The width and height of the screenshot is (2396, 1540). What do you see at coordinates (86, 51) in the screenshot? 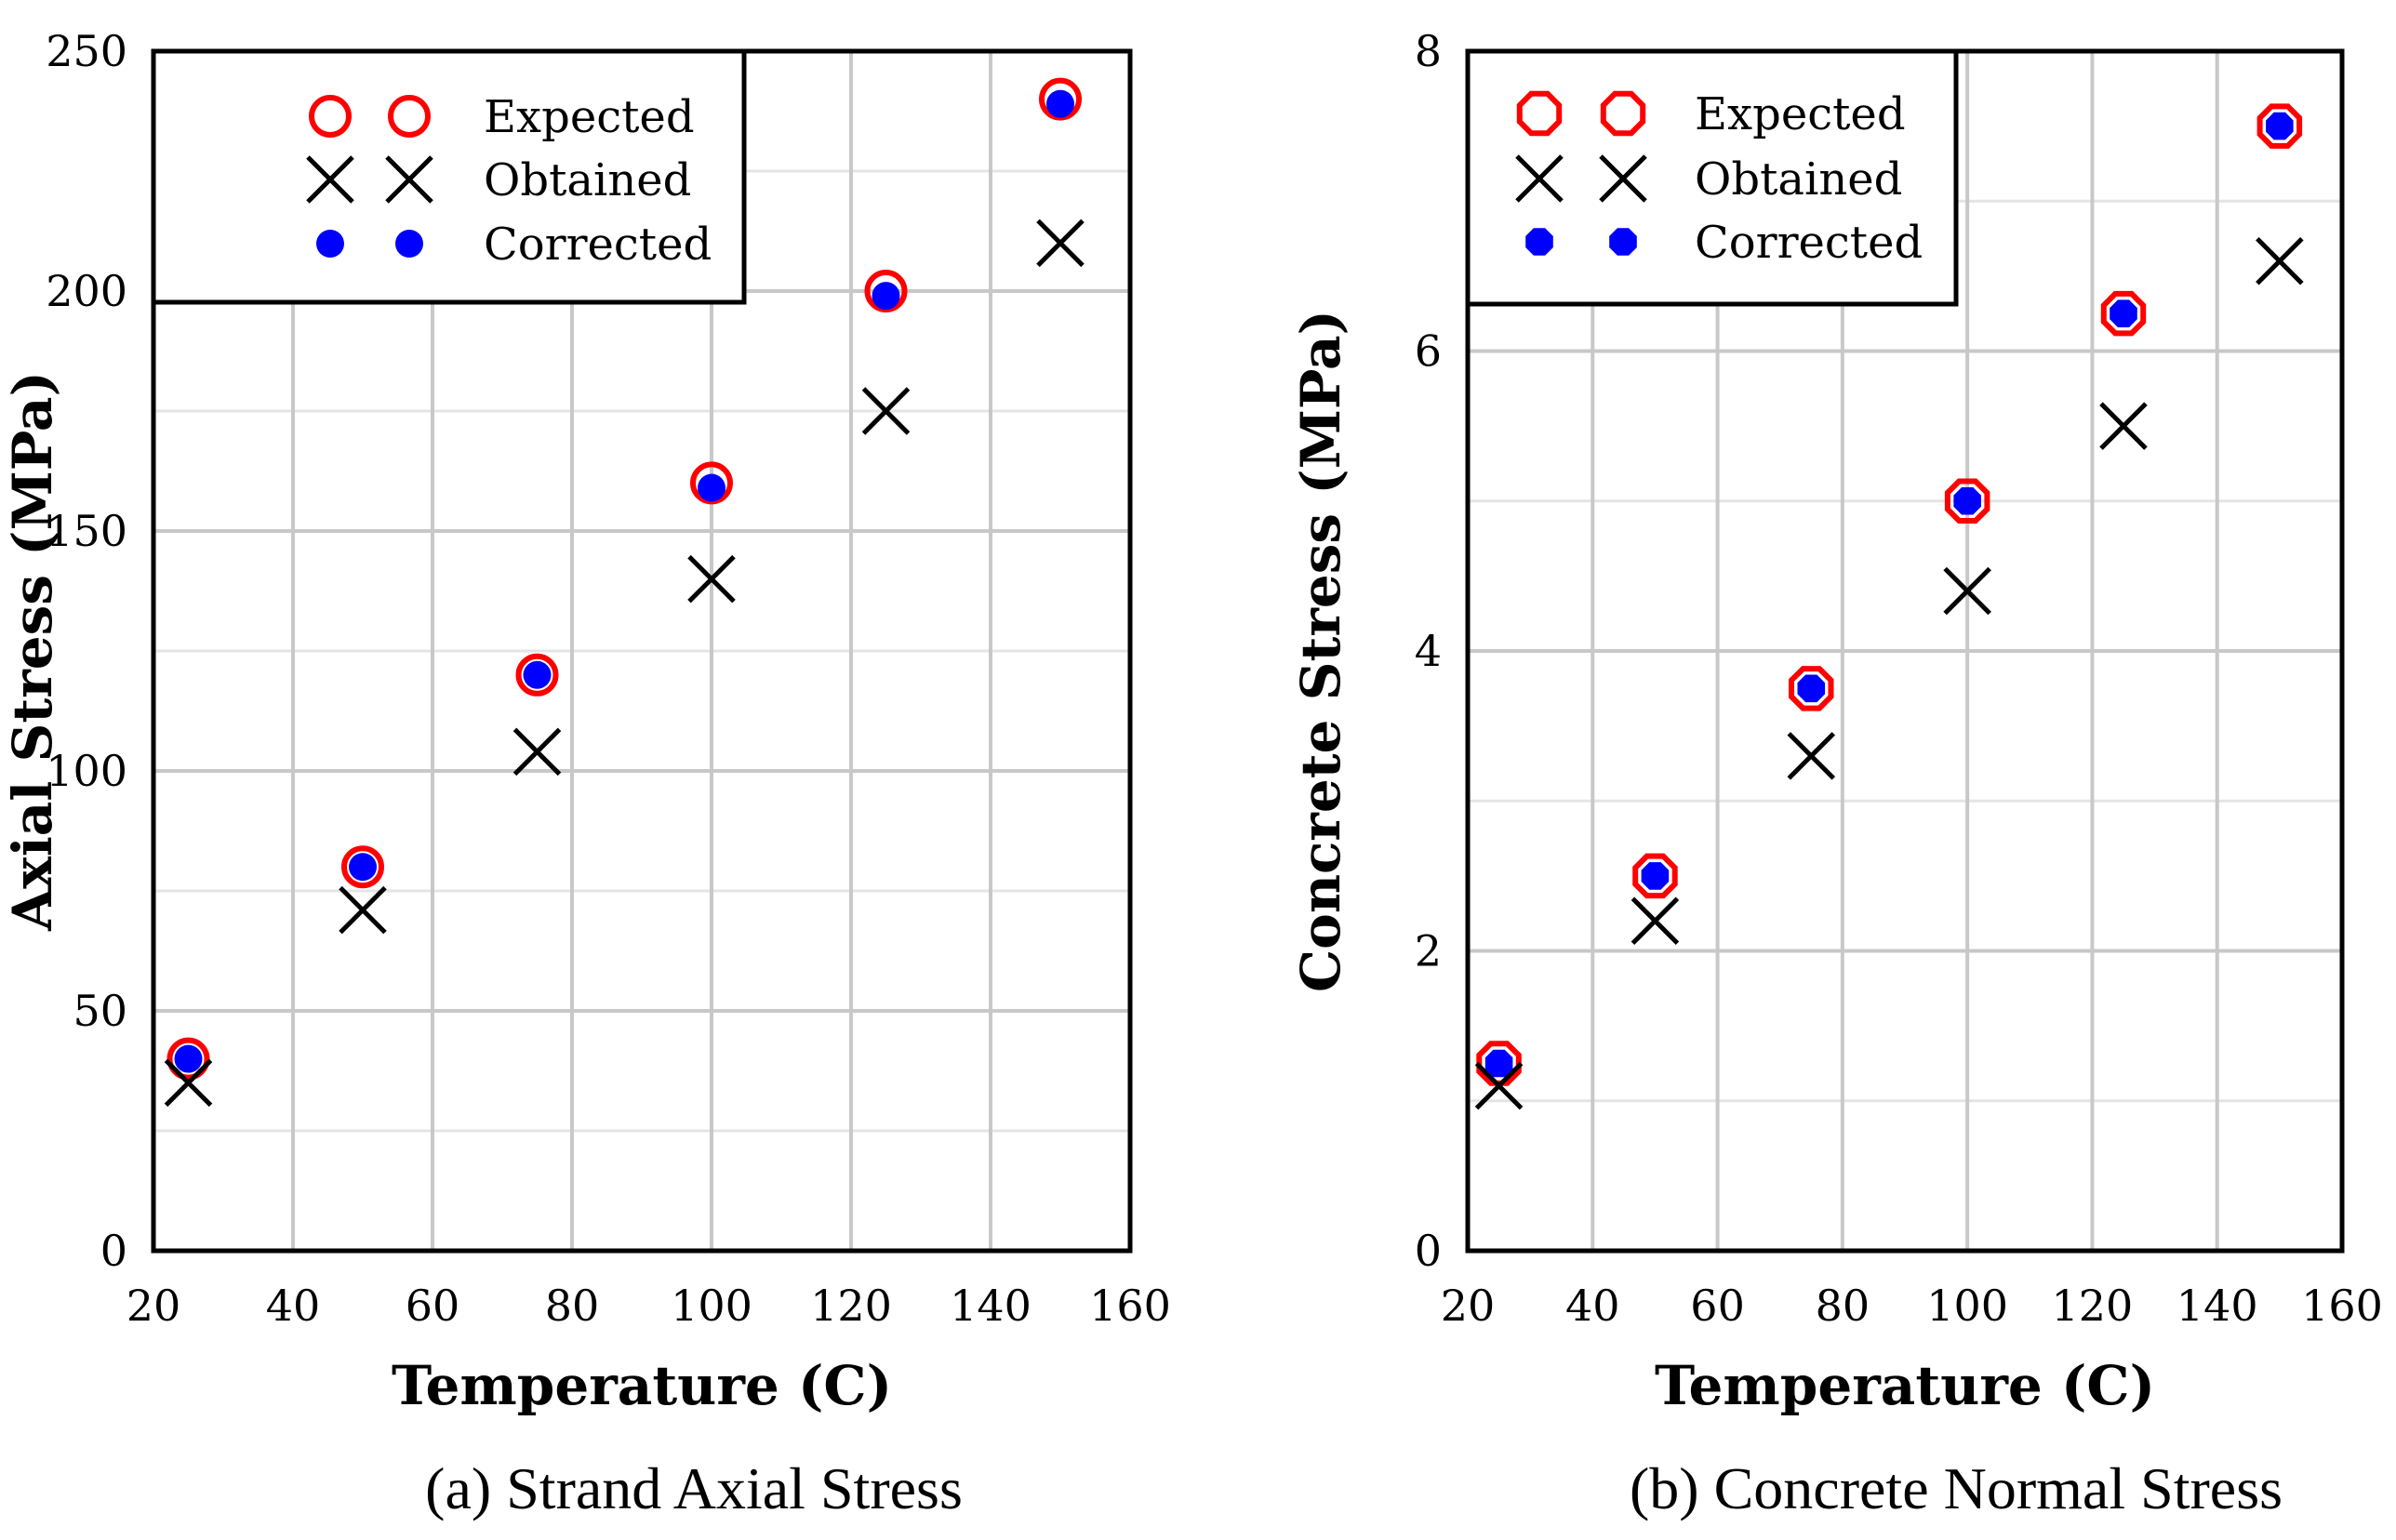
I see `y-tick-label: 250` at bounding box center [86, 51].